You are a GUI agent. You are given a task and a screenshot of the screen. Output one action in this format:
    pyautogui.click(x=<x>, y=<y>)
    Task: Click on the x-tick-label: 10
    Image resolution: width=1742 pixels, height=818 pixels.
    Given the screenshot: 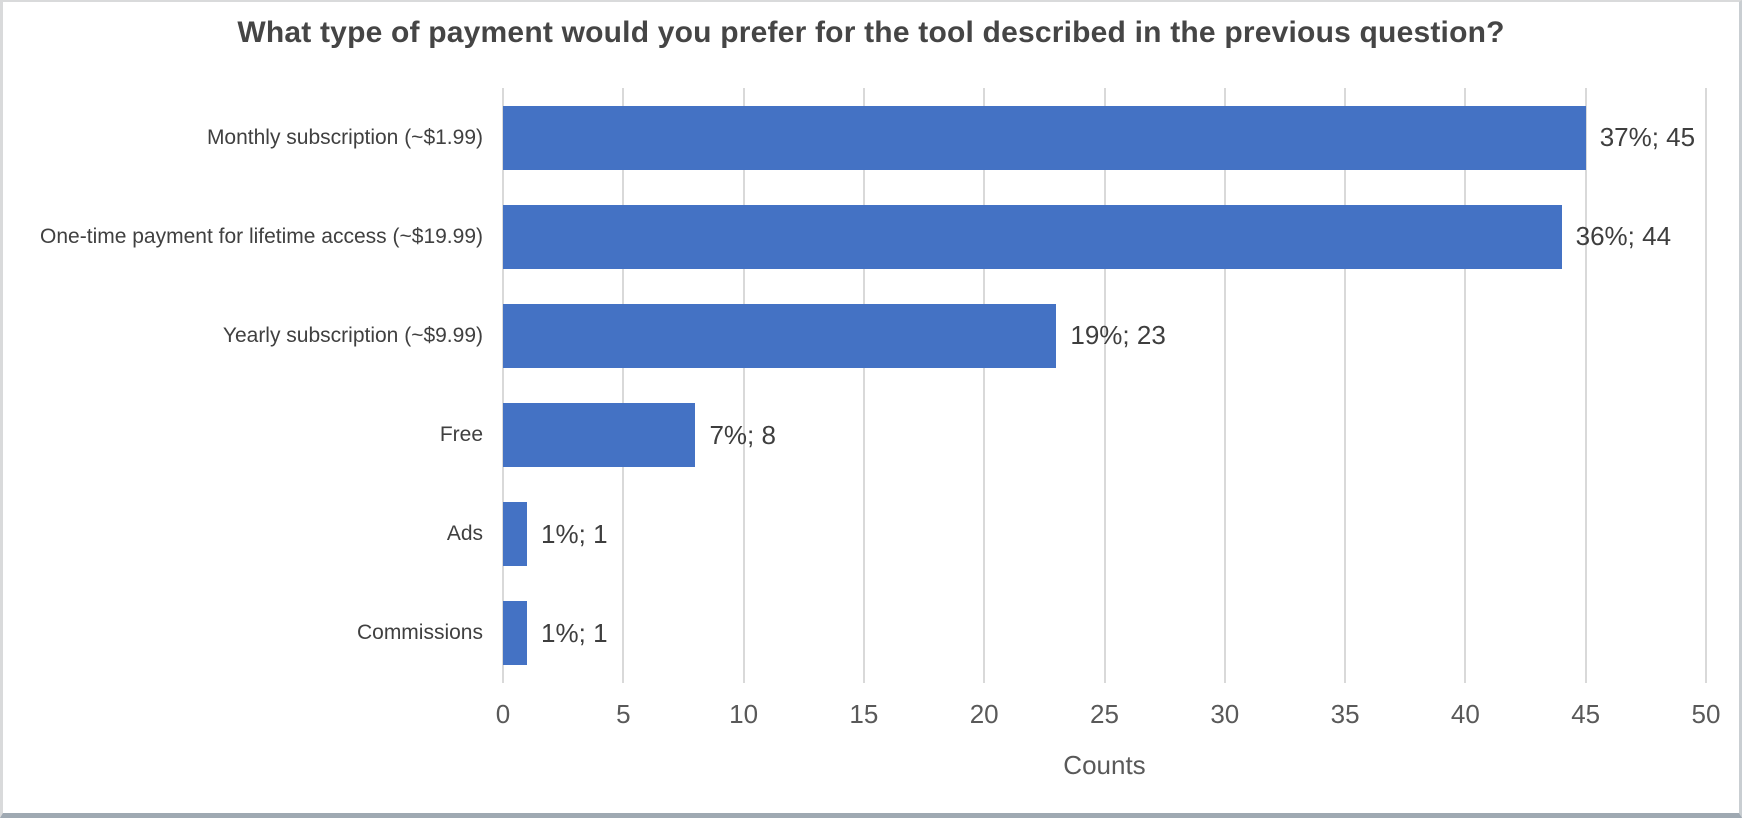 What is the action you would take?
    pyautogui.click(x=744, y=714)
    